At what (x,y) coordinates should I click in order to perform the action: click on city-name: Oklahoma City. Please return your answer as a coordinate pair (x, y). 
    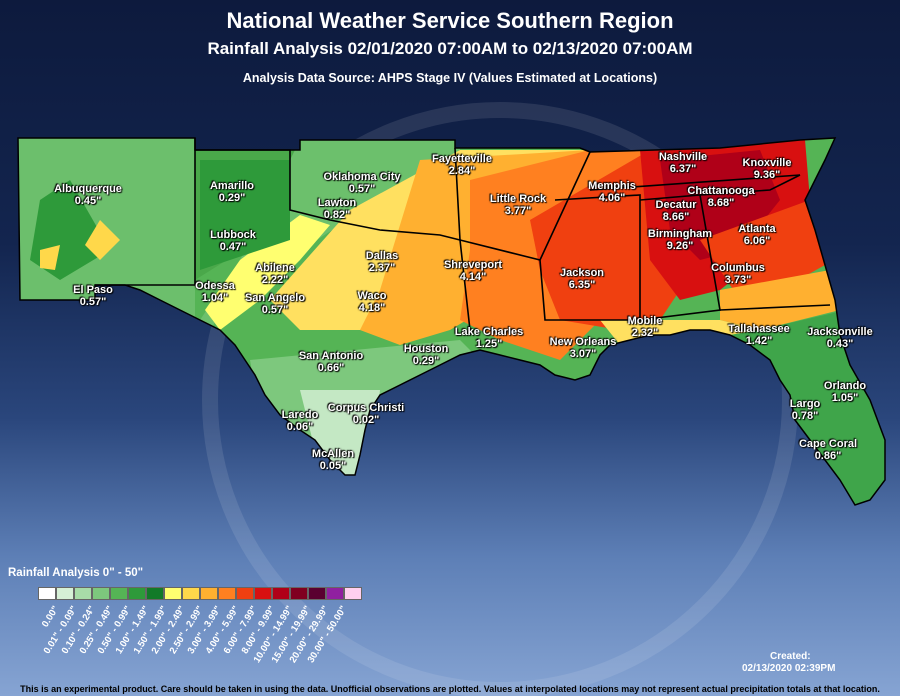
    Looking at the image, I should click on (362, 177).